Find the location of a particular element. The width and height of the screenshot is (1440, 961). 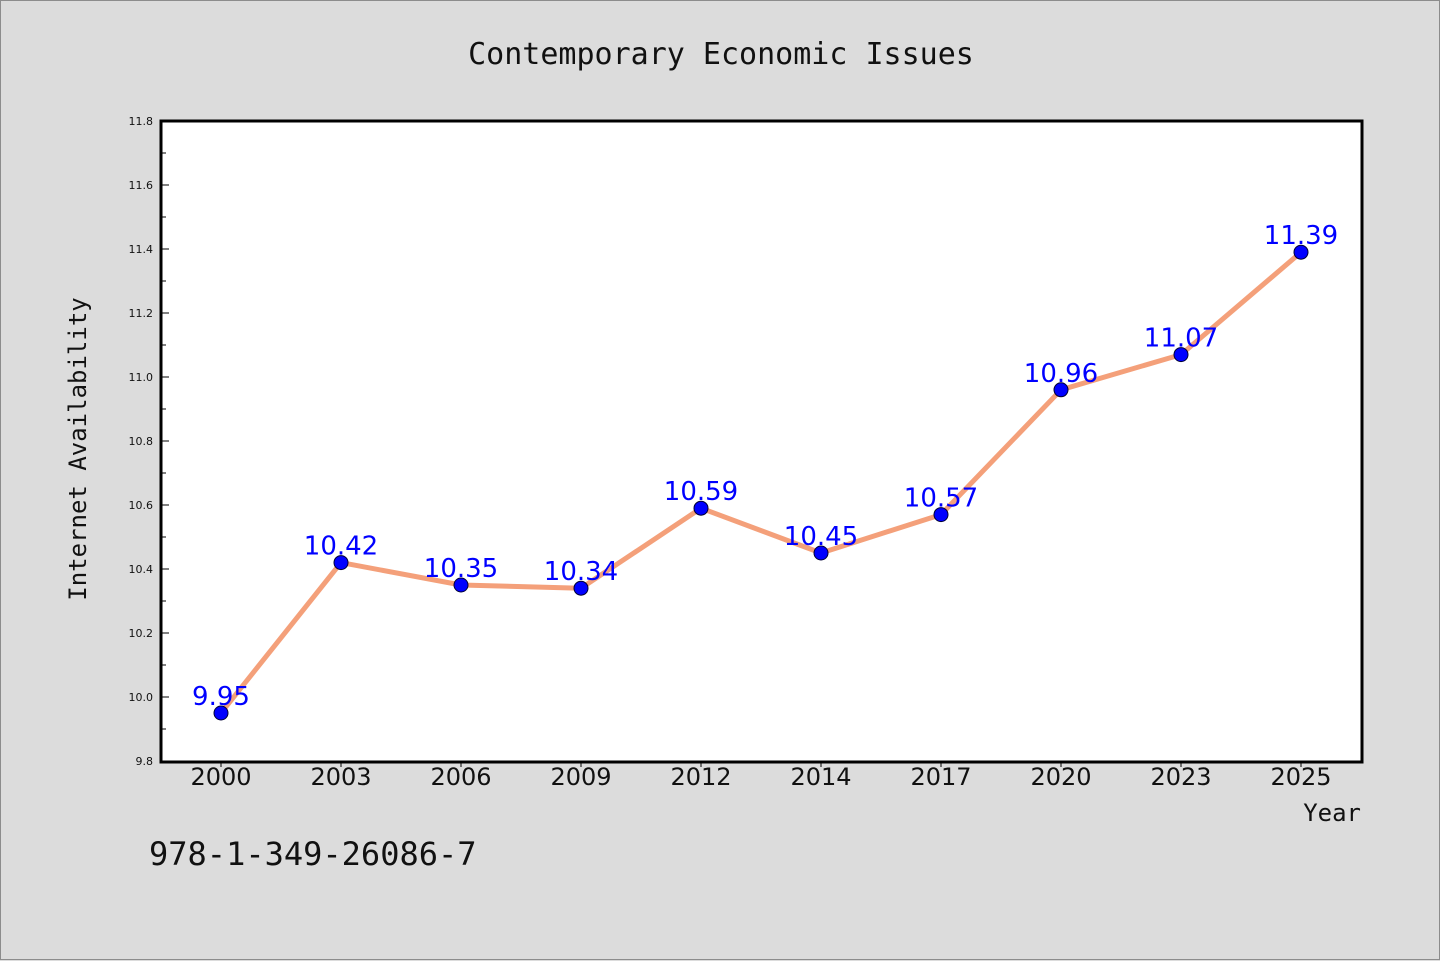

y-tick-label: 10.6 is located at coordinates (141, 505).